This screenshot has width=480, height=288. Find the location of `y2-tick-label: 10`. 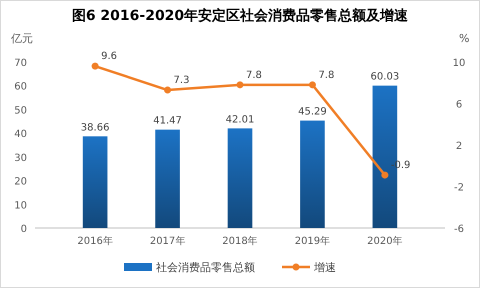

y2-tick-label: 10 is located at coordinates (459, 63).